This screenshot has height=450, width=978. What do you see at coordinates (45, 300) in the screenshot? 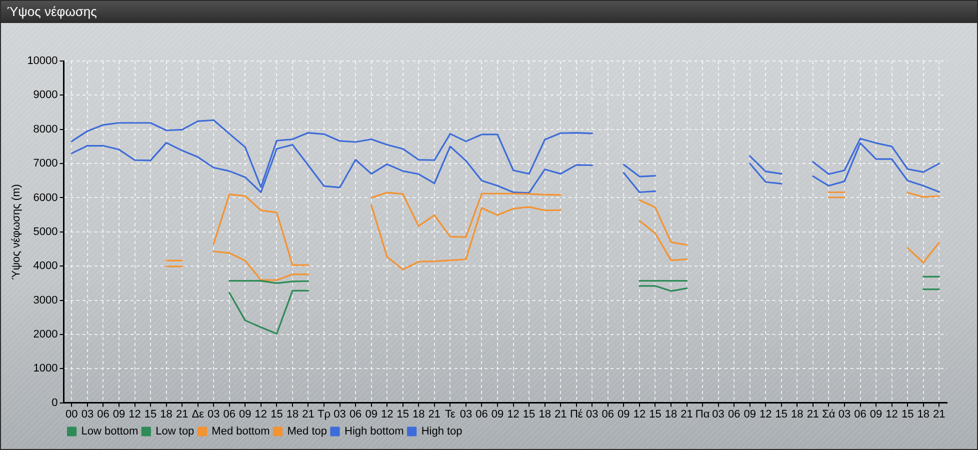
I see `y-tick-label: 3000` at bounding box center [45, 300].